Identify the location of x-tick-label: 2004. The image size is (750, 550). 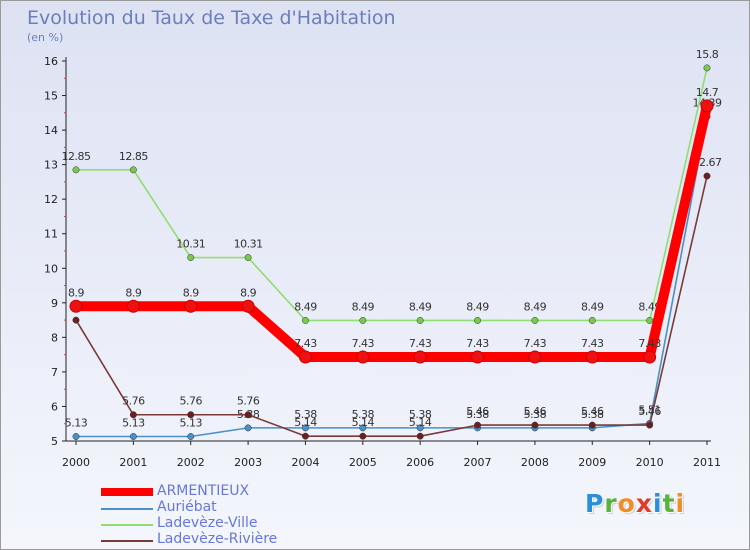
(305, 462).